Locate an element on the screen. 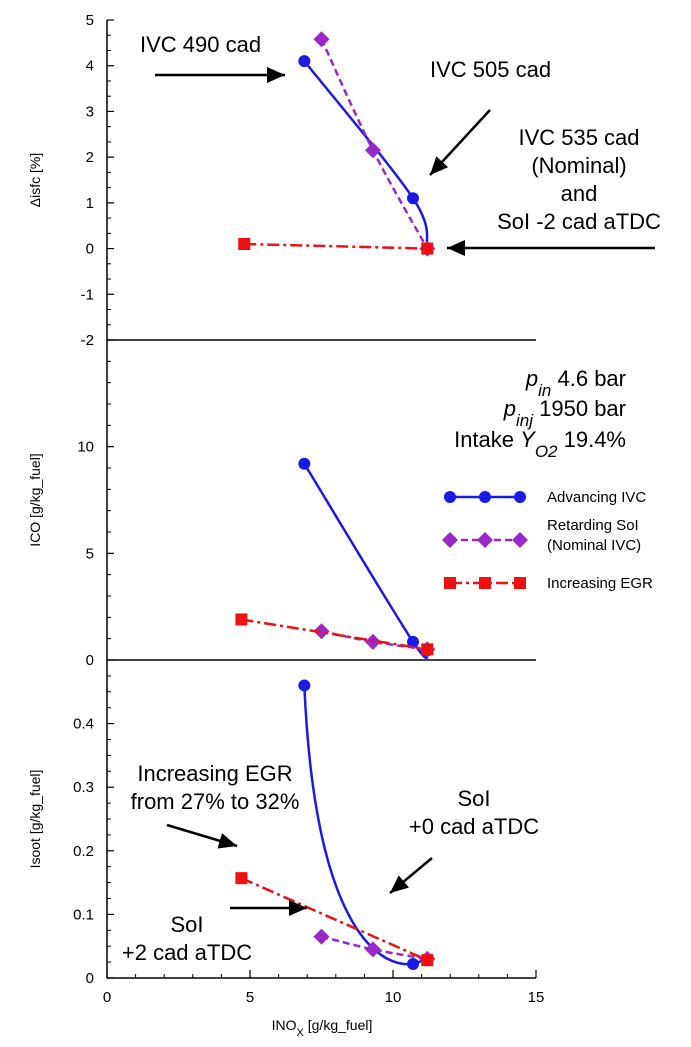  y-axis-label: ICO [g/kg_fuel] is located at coordinates (35, 499).